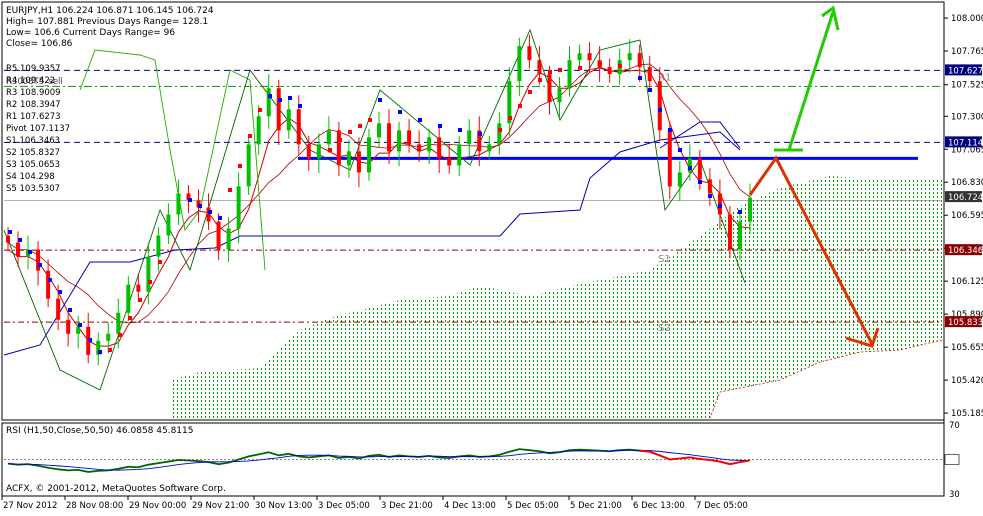 This screenshot has height=516, width=983. What do you see at coordinates (107, 22) in the screenshot?
I see `high-line: High= 107.881 Previous Days Range= 128.1` at bounding box center [107, 22].